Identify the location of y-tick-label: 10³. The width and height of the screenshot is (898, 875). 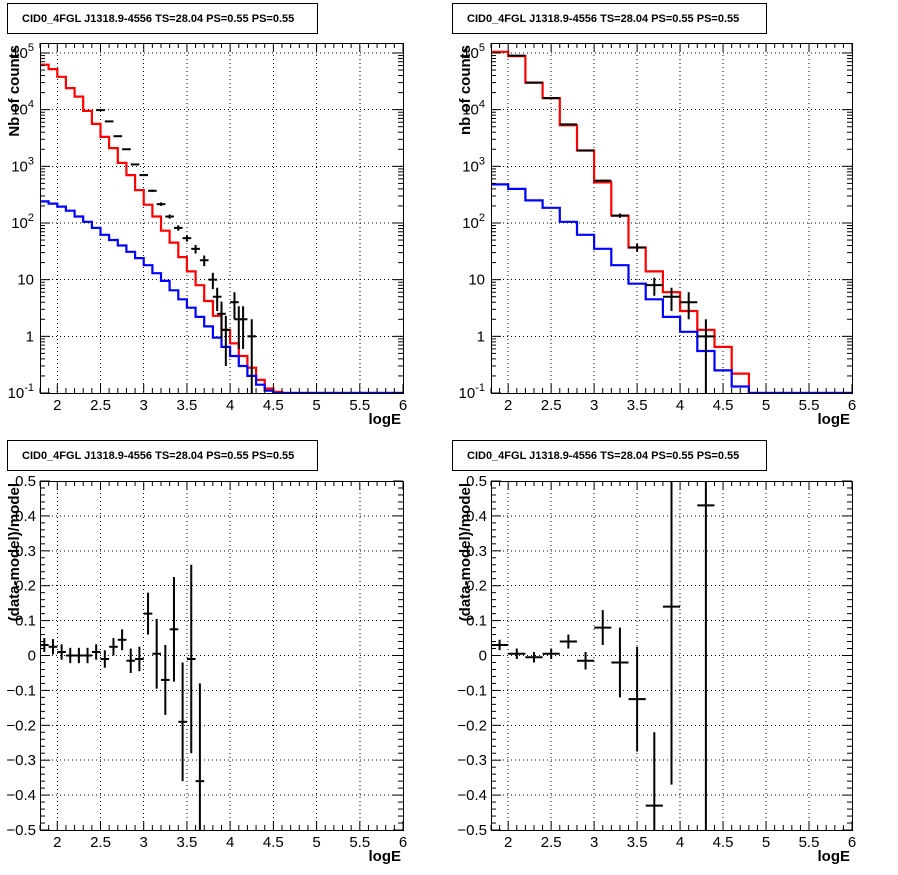
(473, 165).